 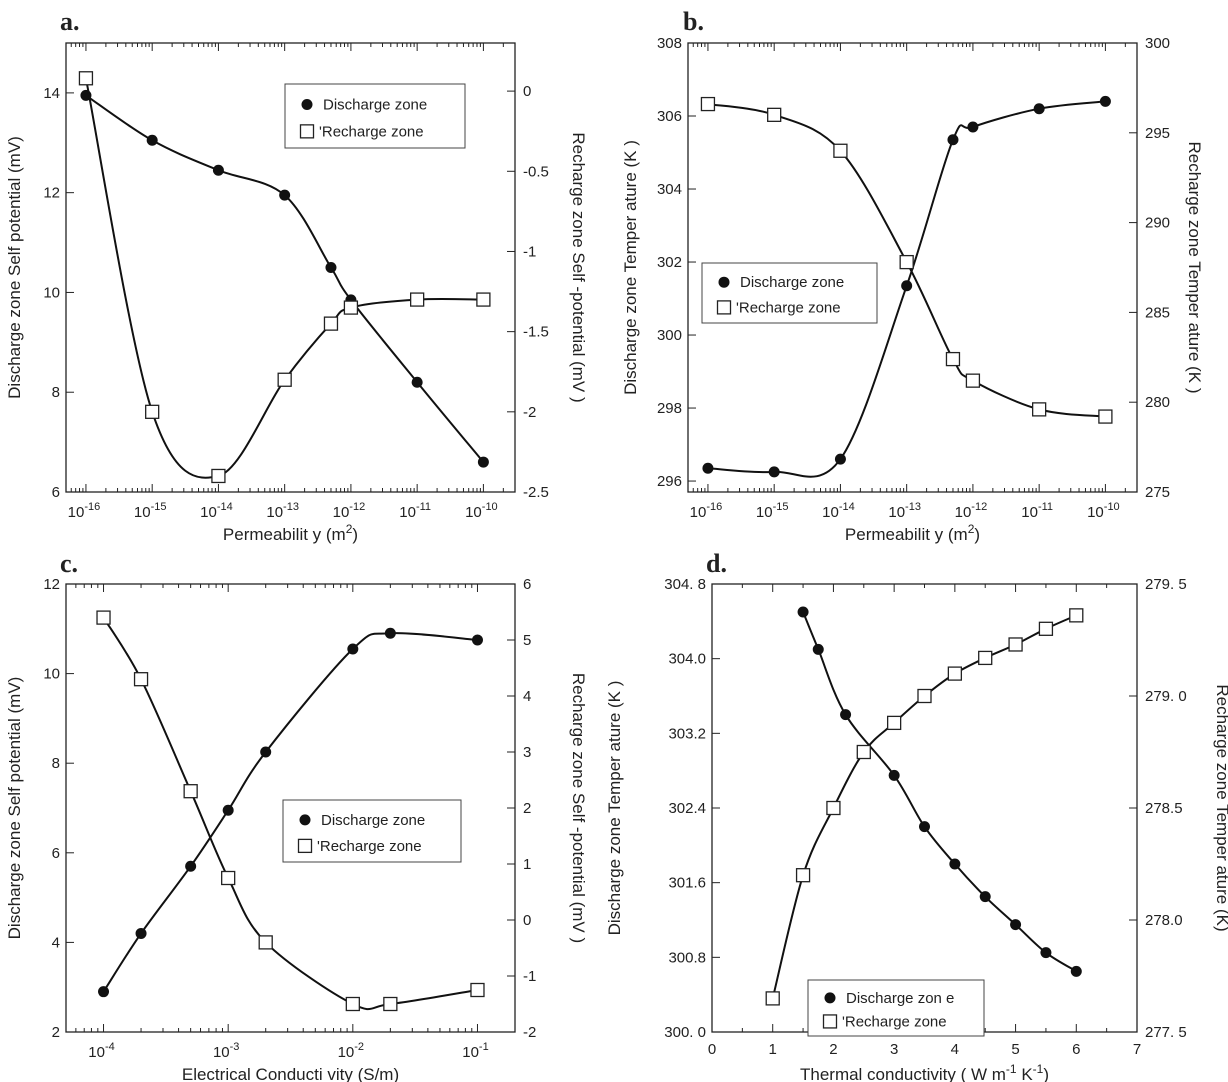 I want to click on y-right-tick-label: 0, so click(x=527, y=91).